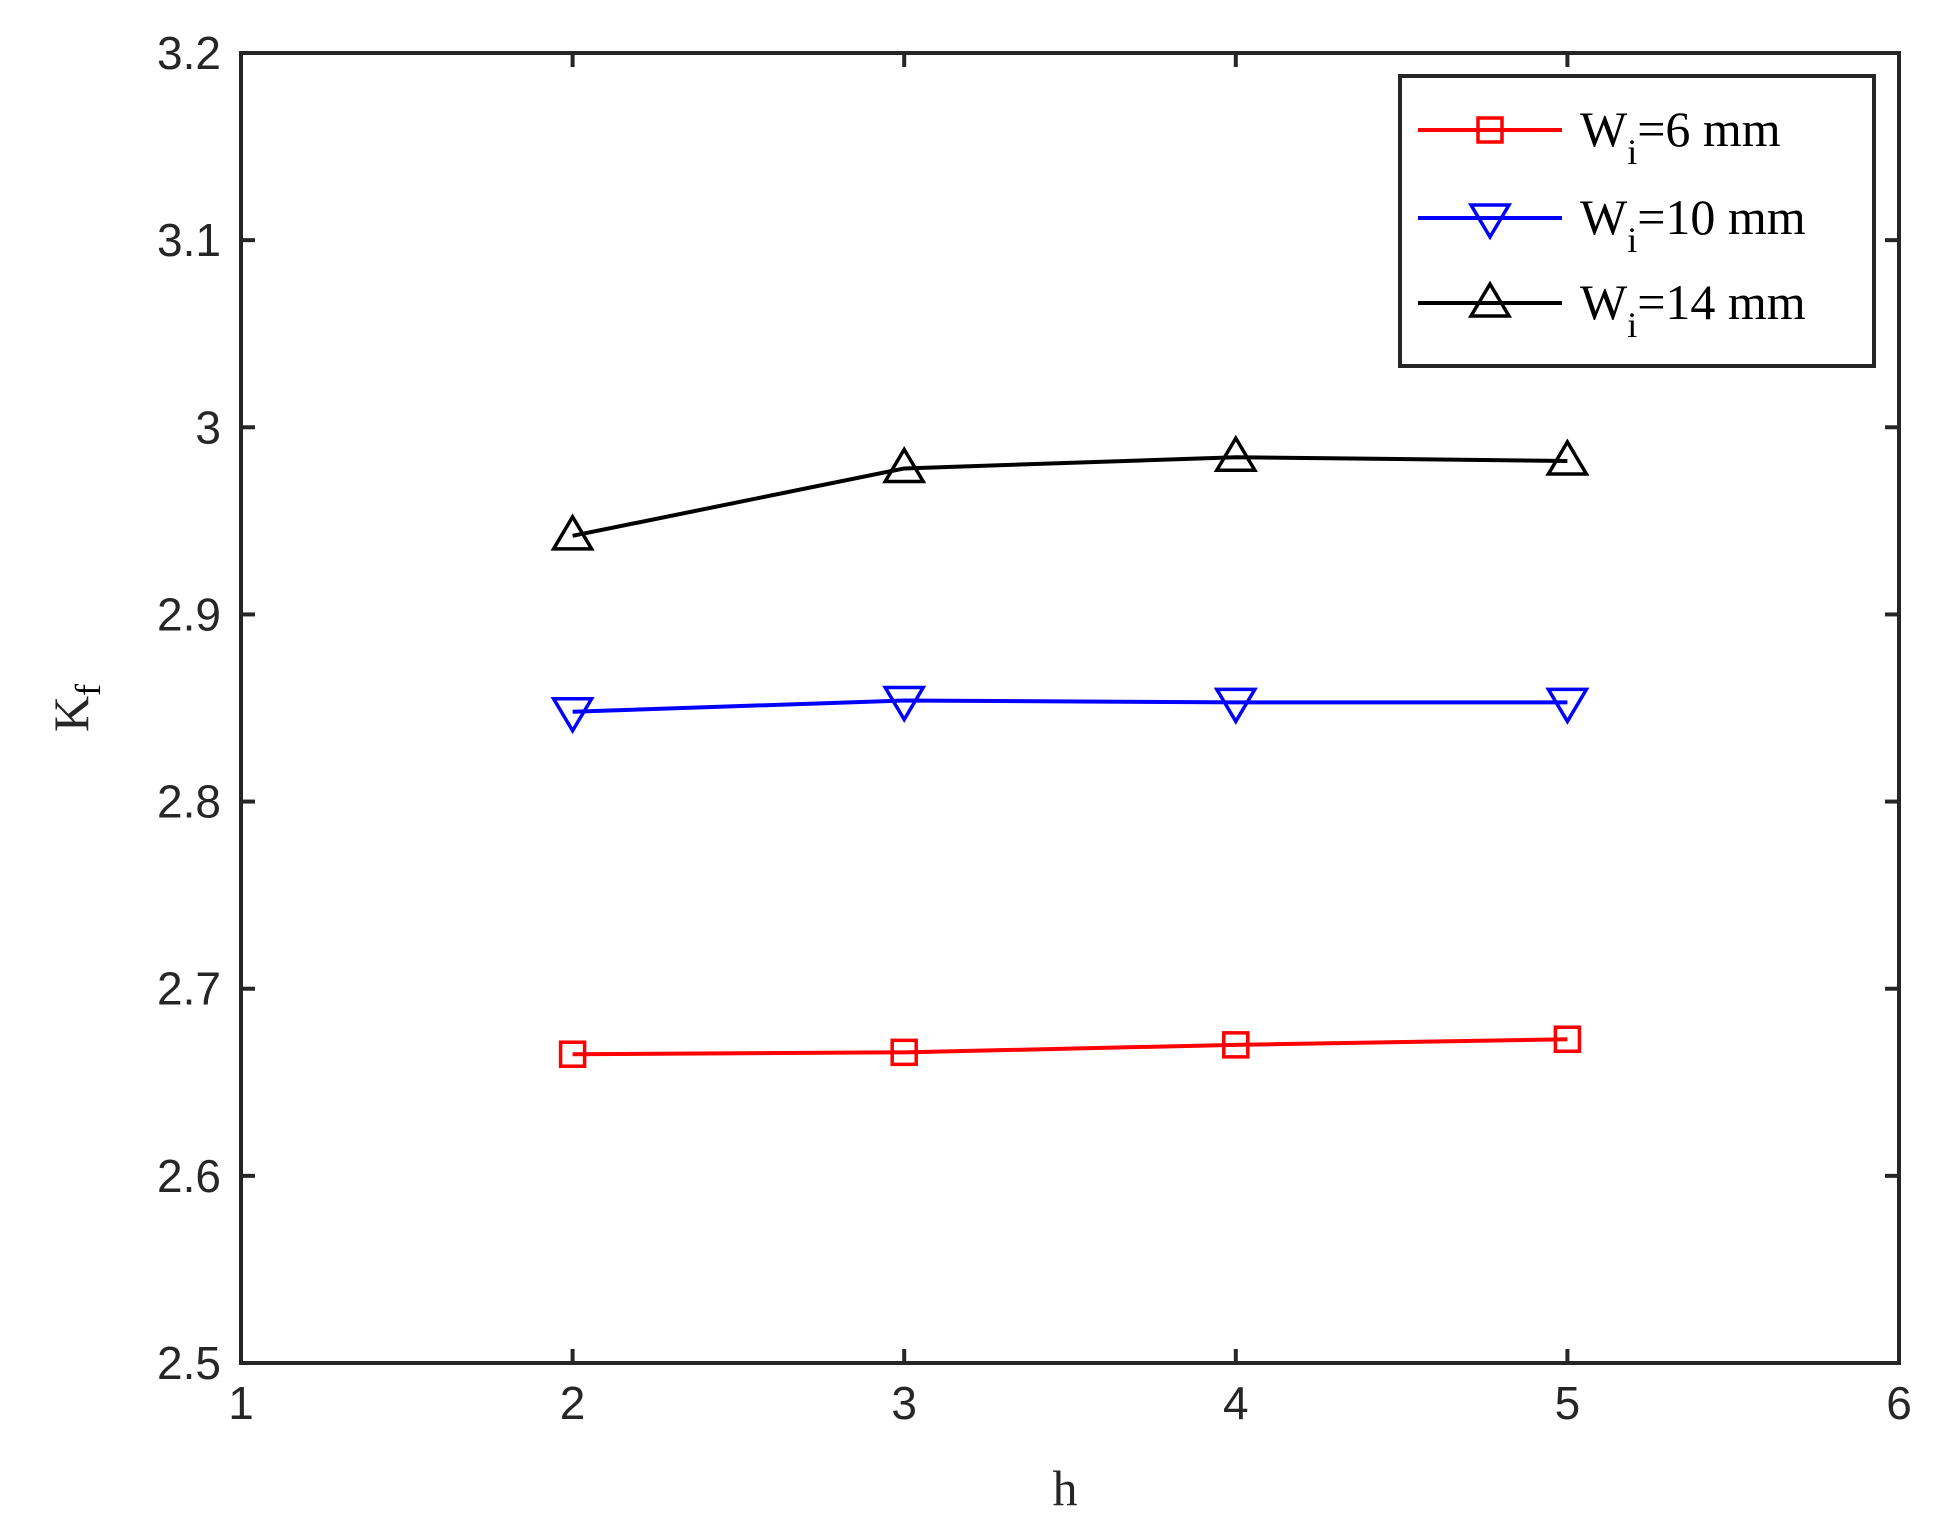 The height and width of the screenshot is (1519, 1951). Describe the element at coordinates (208, 427) in the screenshot. I see `y-tick-label: 3` at that location.